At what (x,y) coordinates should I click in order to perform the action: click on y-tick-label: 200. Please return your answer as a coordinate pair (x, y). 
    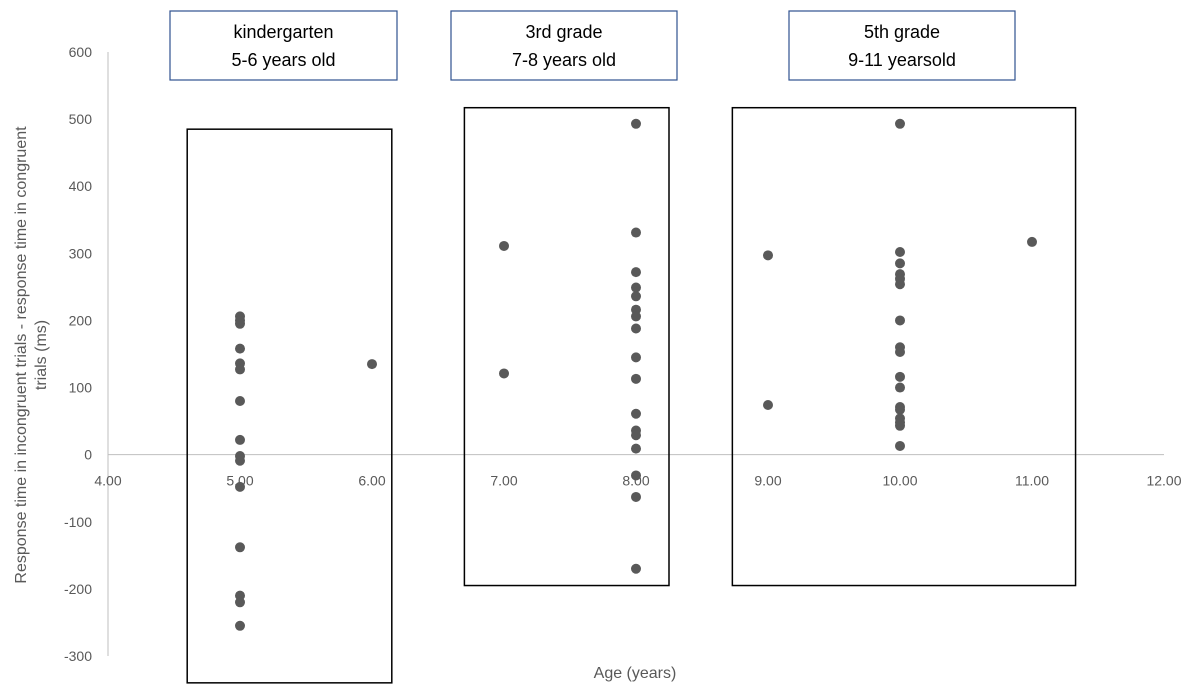
    Looking at the image, I should click on (81, 320).